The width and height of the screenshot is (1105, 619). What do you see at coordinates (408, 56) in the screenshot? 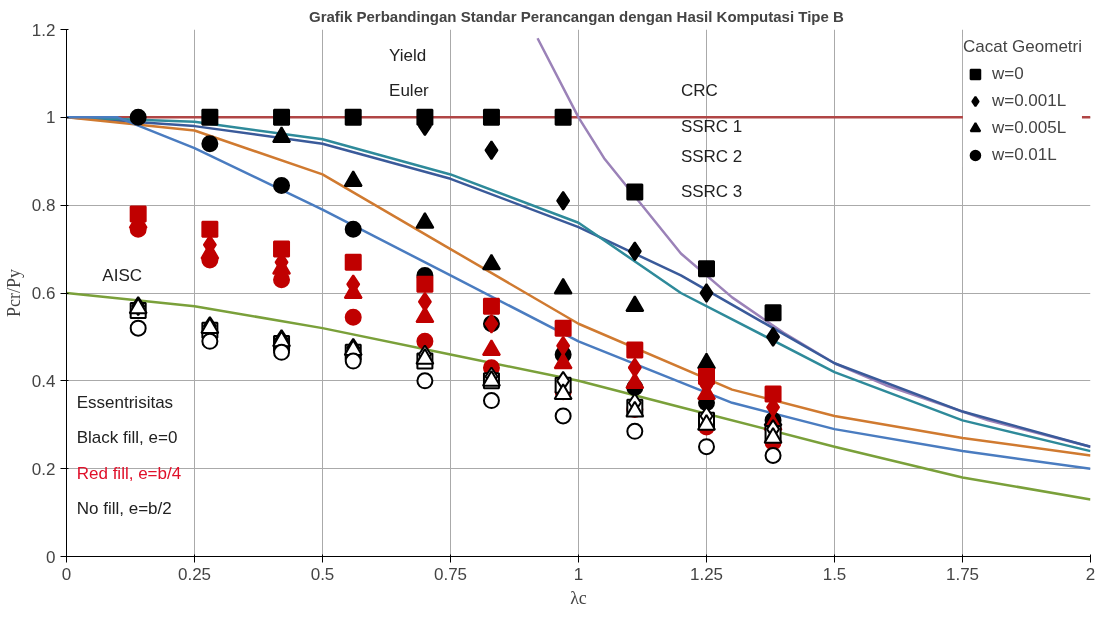
I see `annotation: Yield` at bounding box center [408, 56].